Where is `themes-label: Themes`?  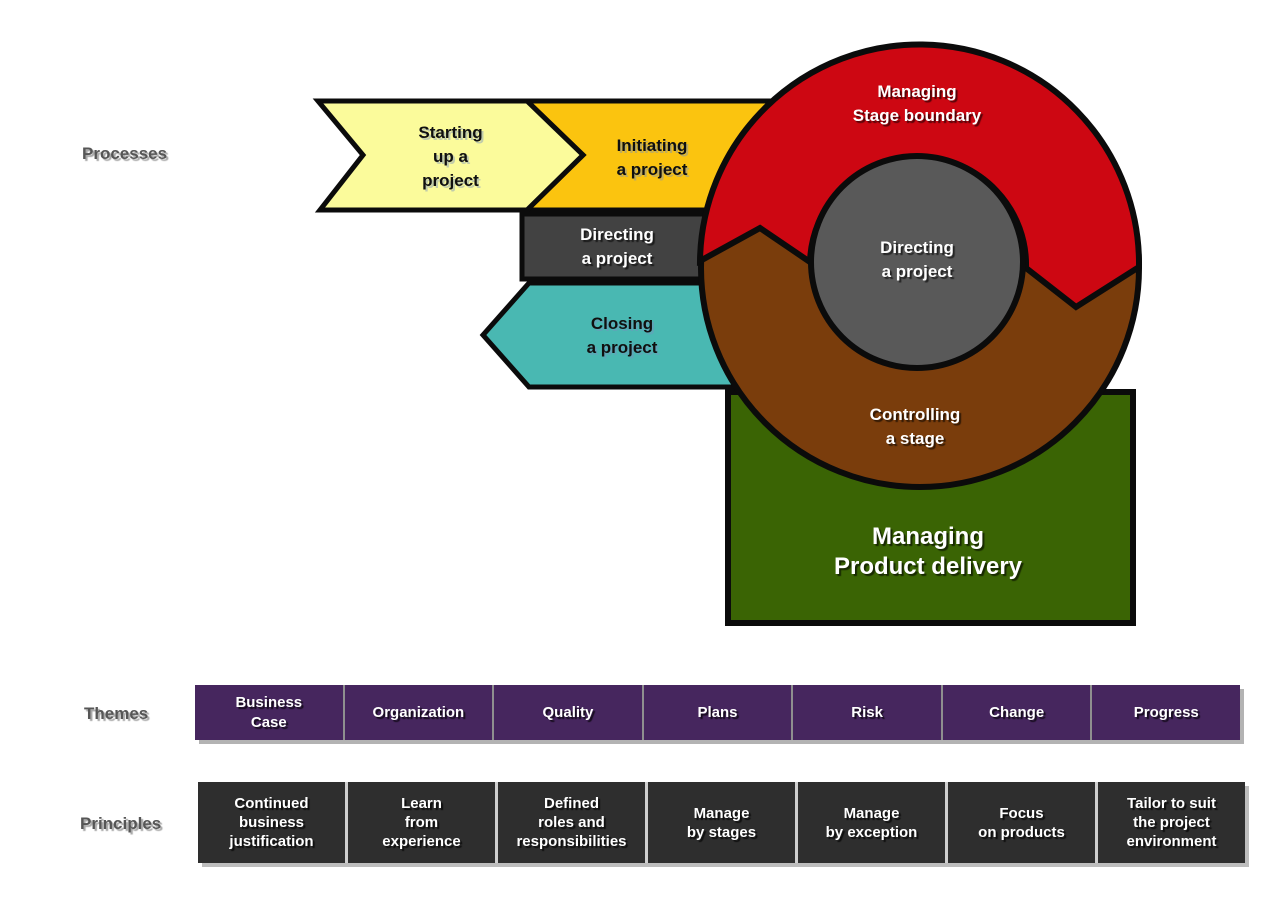 themes-label: Themes is located at coordinates (116, 713).